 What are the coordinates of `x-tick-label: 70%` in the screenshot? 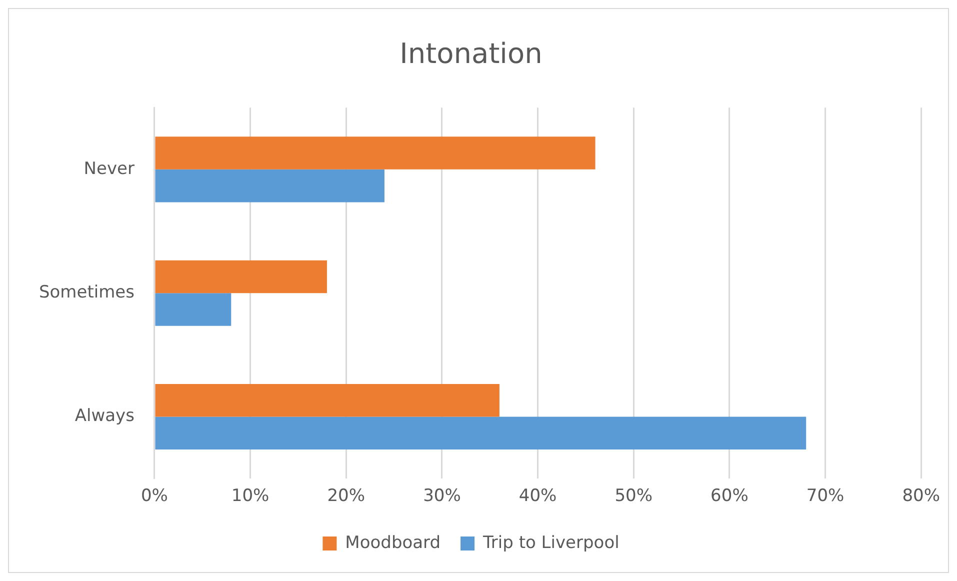 It's located at (825, 496).